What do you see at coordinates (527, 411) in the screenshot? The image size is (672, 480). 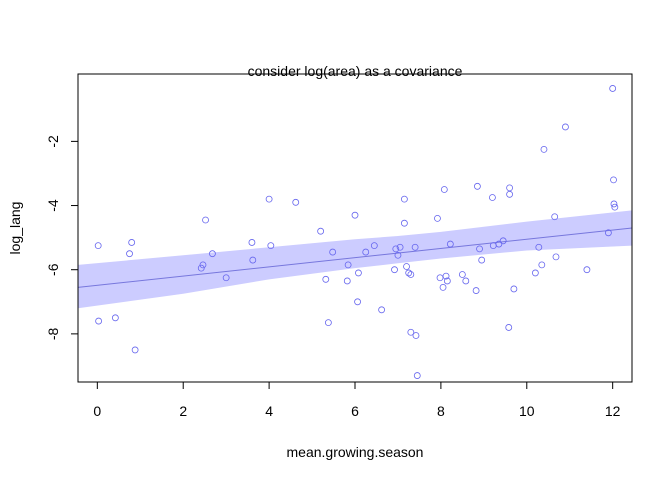 I see `x-tick-label: 10` at bounding box center [527, 411].